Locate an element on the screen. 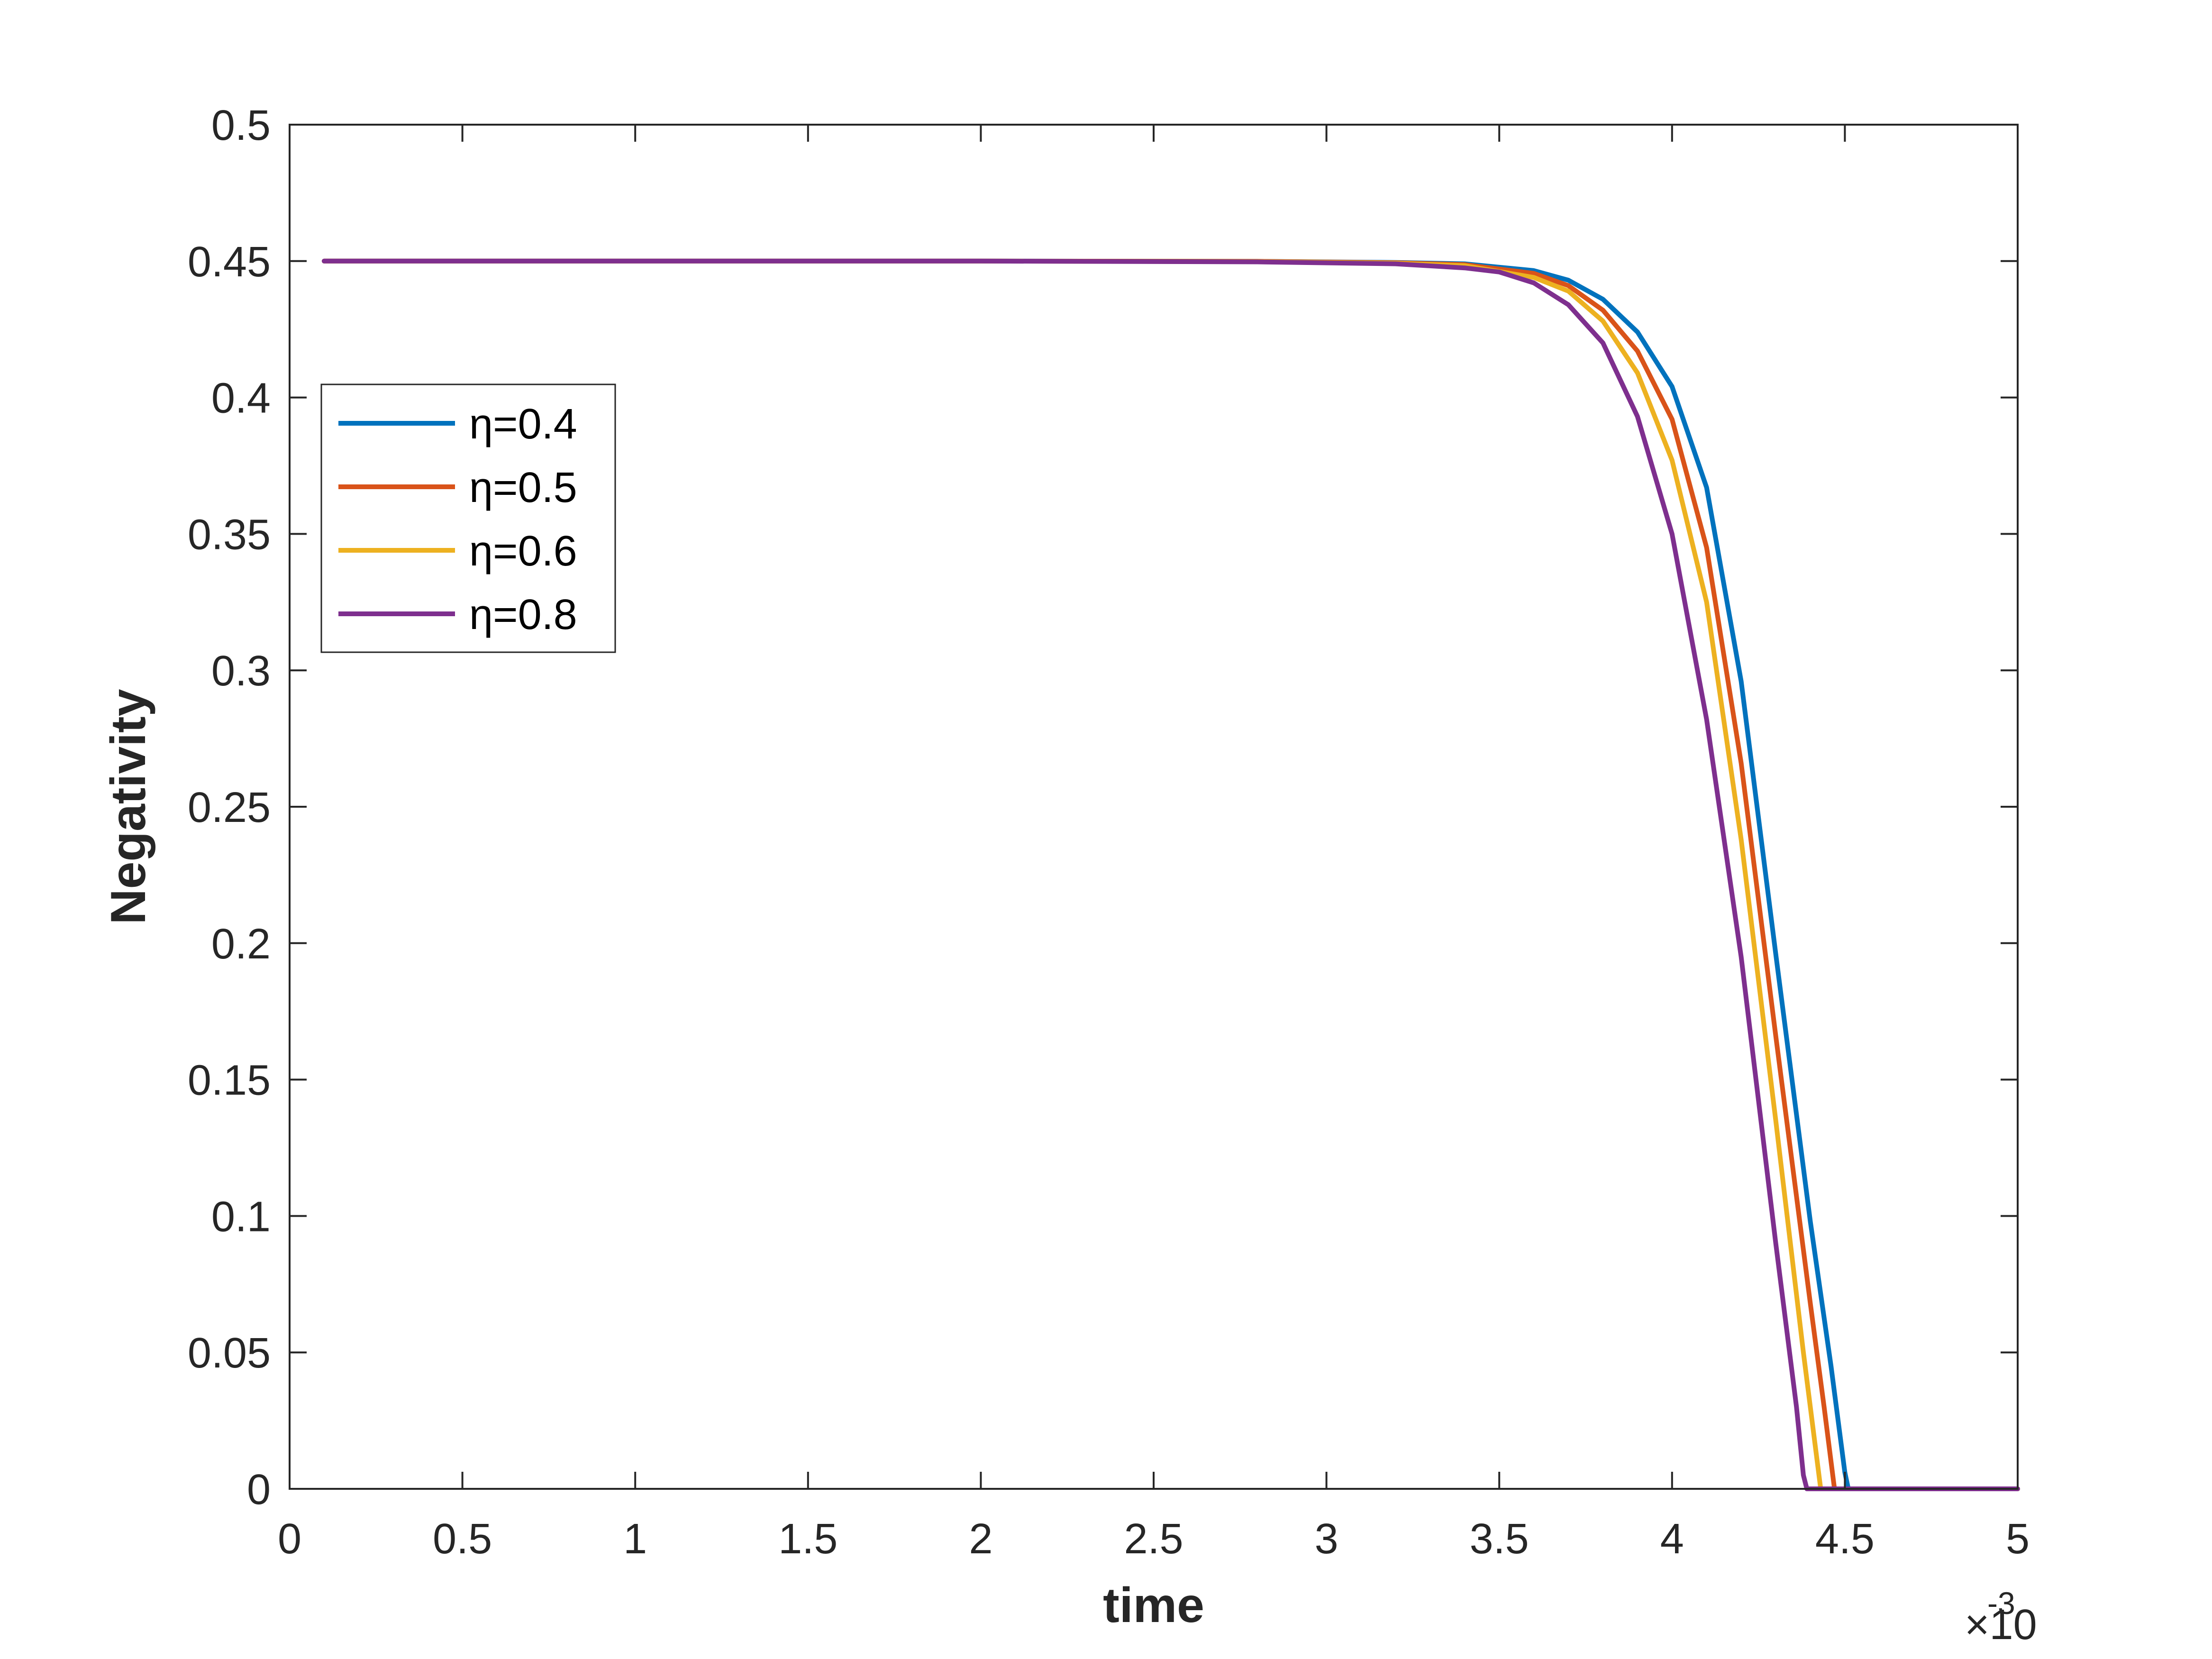 This screenshot has height=1659, width=2212. y-tick-label: 0 is located at coordinates (259, 1489).